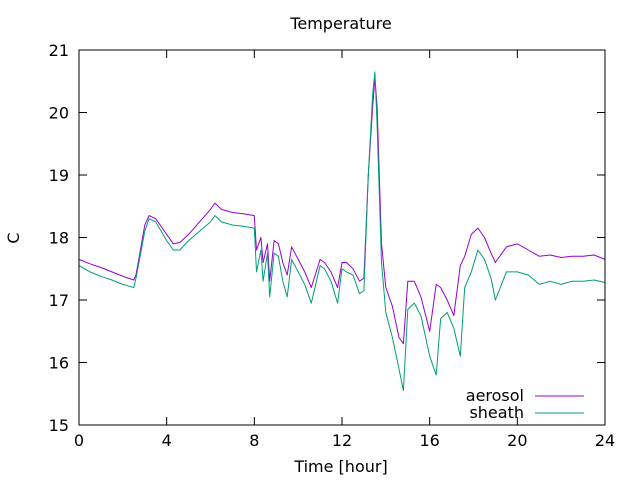  What do you see at coordinates (59, 238) in the screenshot?
I see `y-tick-label: 18` at bounding box center [59, 238].